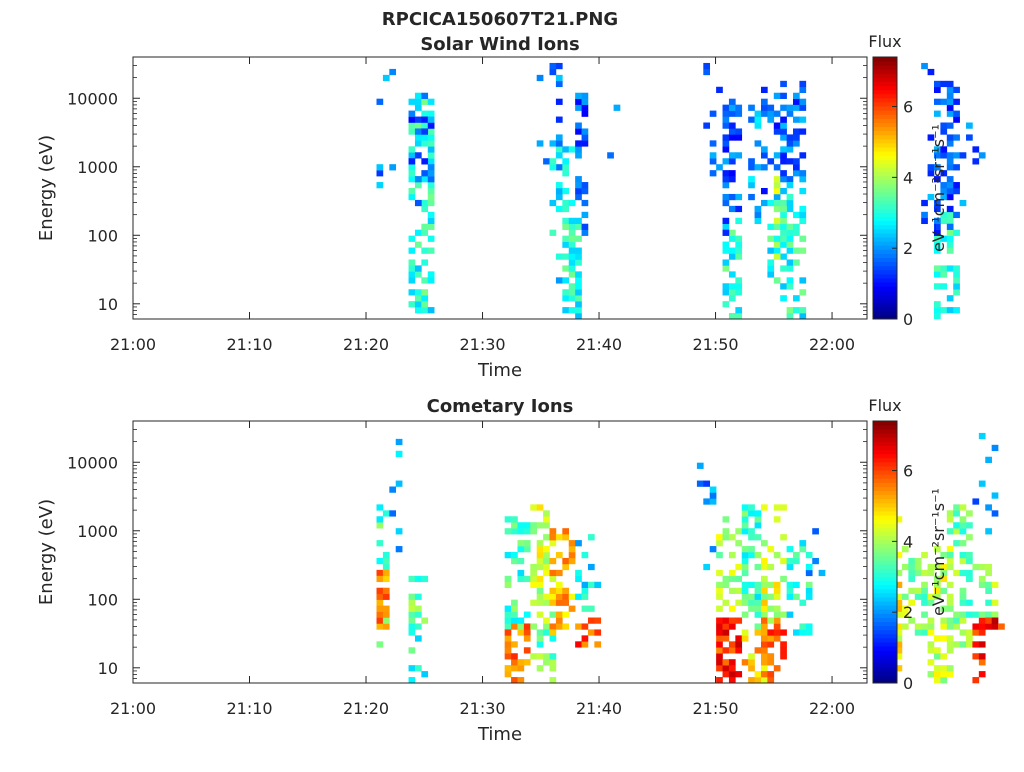 This screenshot has height=772, width=1024. I want to click on panel-title: Cometary Ions, so click(500, 406).